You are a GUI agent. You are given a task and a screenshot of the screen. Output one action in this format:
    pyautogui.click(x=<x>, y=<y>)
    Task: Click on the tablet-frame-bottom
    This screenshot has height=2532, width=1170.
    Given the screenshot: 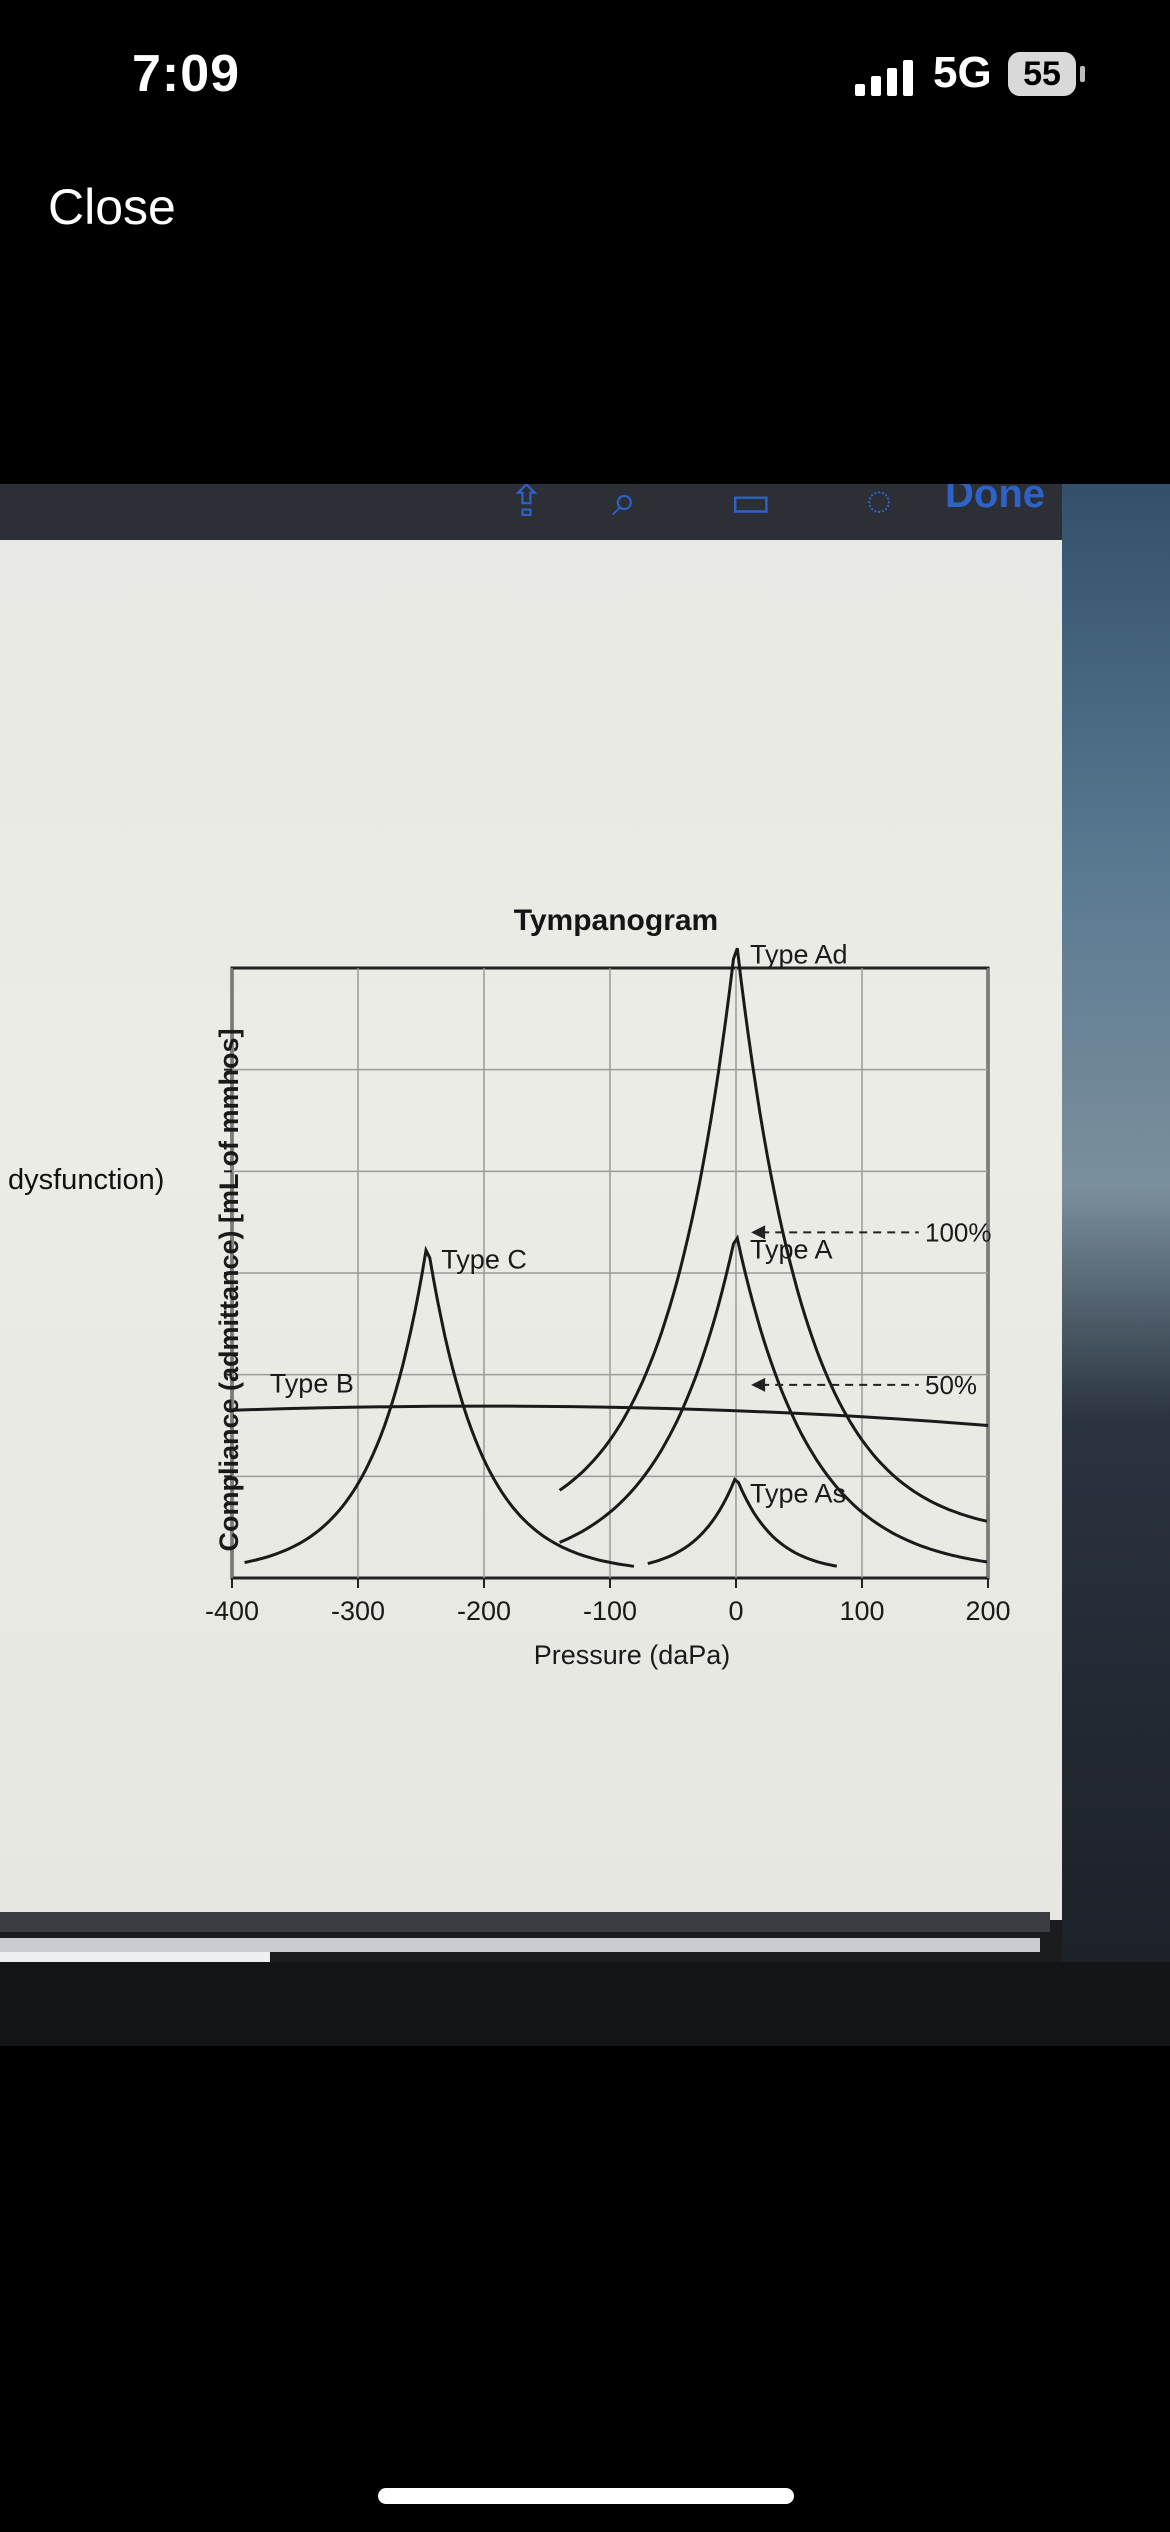 What is the action you would take?
    pyautogui.click(x=525, y=1922)
    